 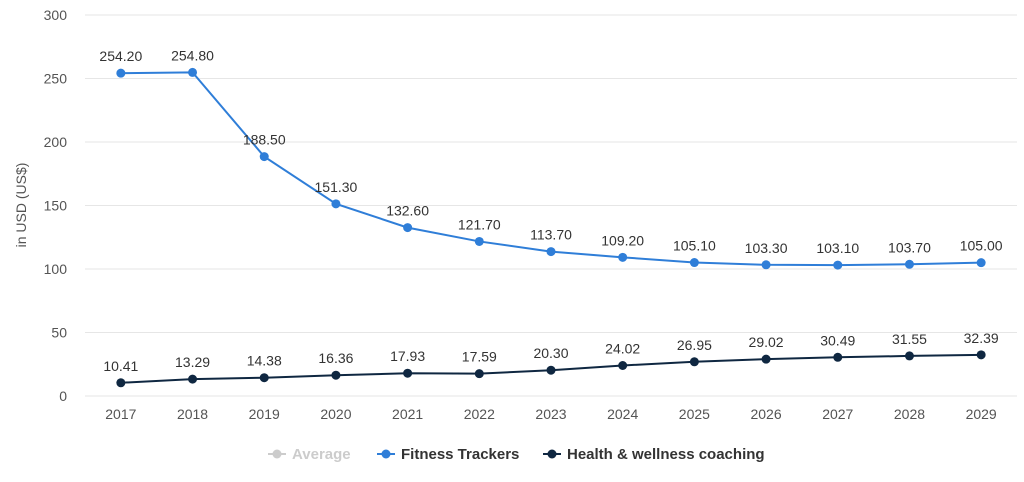 I want to click on data-label: 103.70, so click(x=909, y=247).